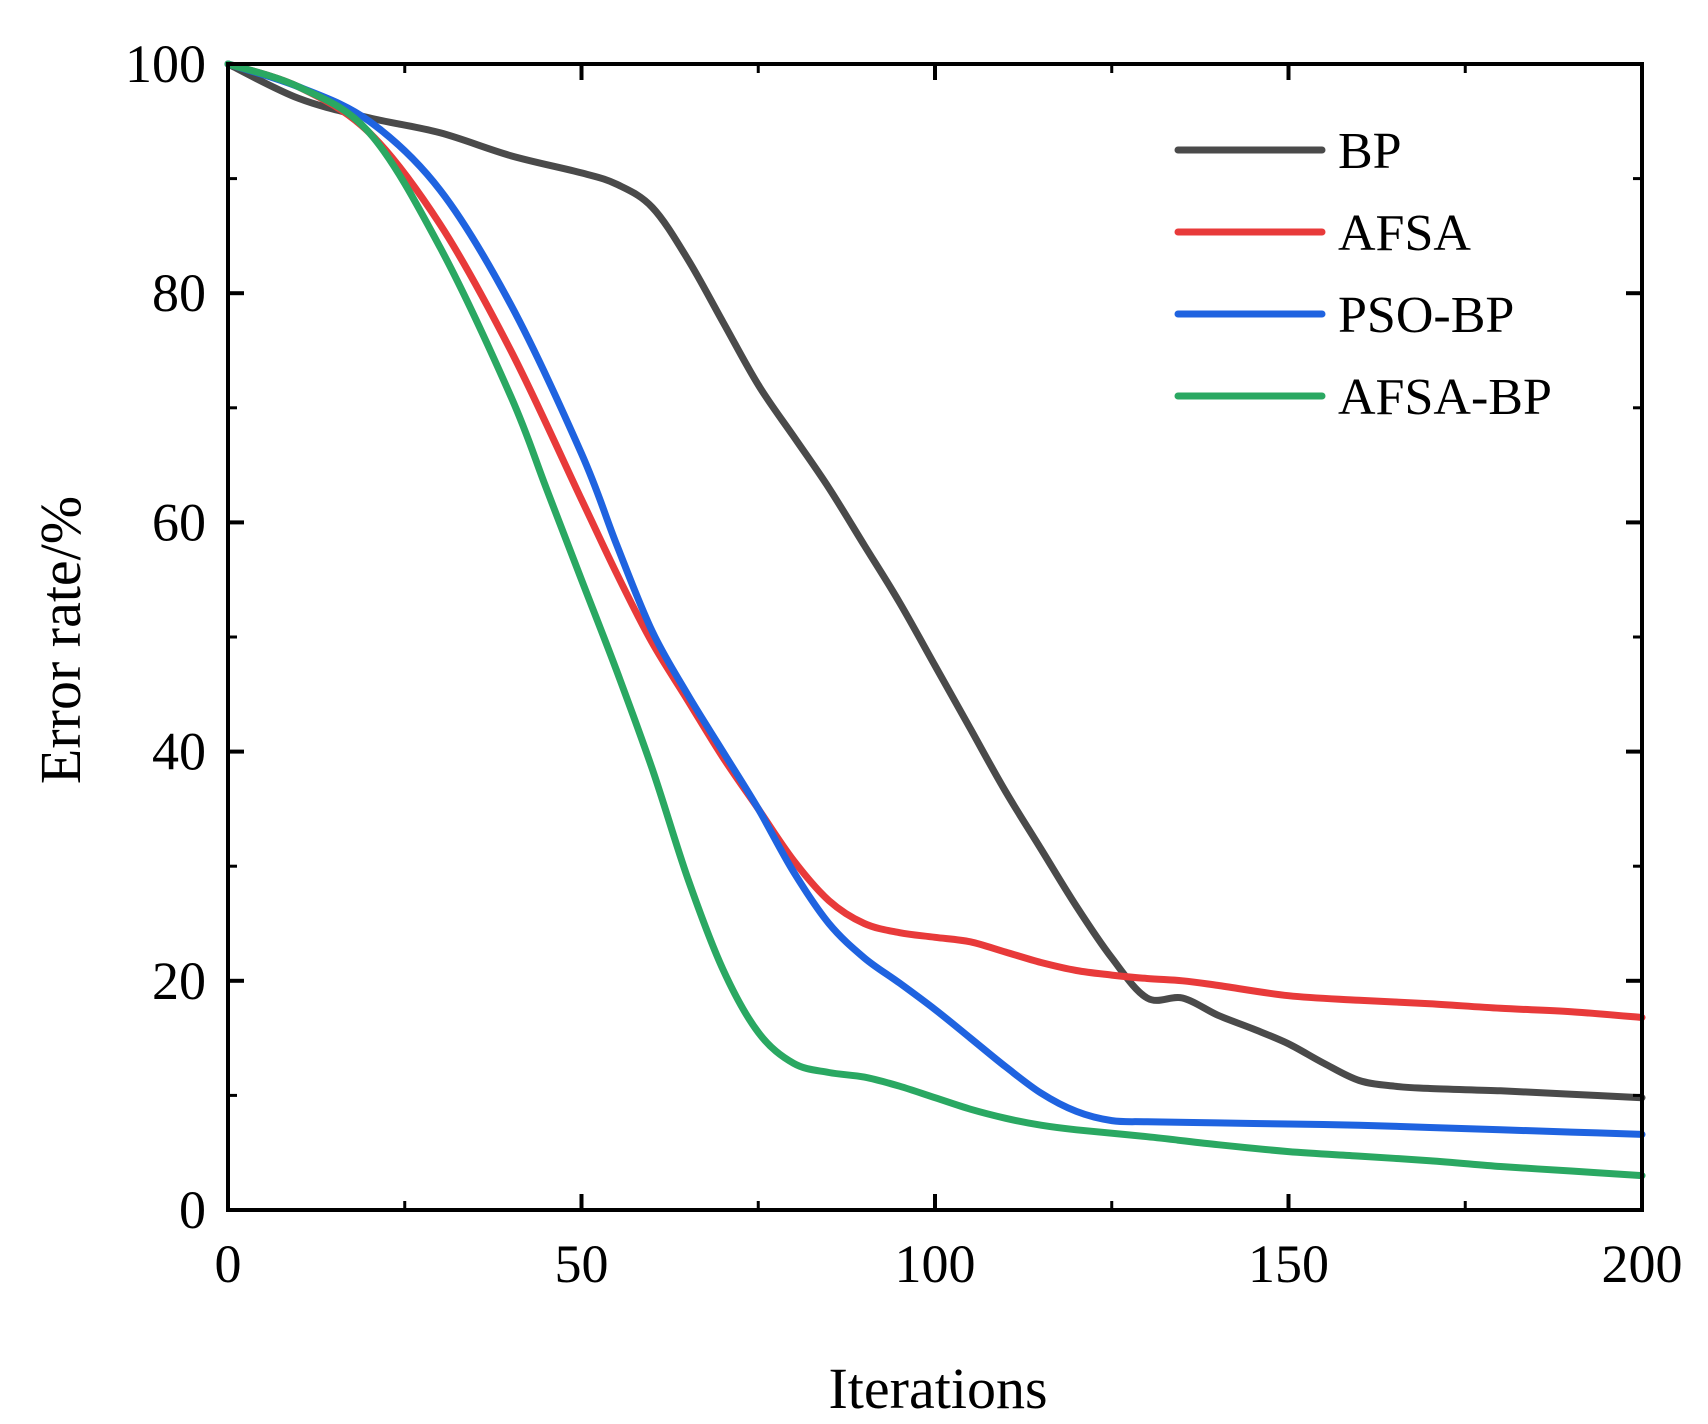 Image resolution: width=1708 pixels, height=1424 pixels. What do you see at coordinates (1363, 274) in the screenshot?
I see `legend: BP AFSA PSO-BP AFSA-BP` at bounding box center [1363, 274].